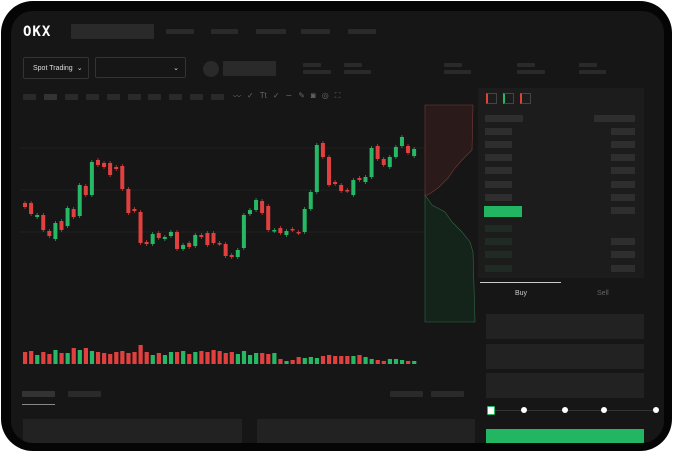 This screenshot has width=673, height=453. What do you see at coordinates (491, 98) in the screenshot?
I see `orderbook-both-icon` at bounding box center [491, 98].